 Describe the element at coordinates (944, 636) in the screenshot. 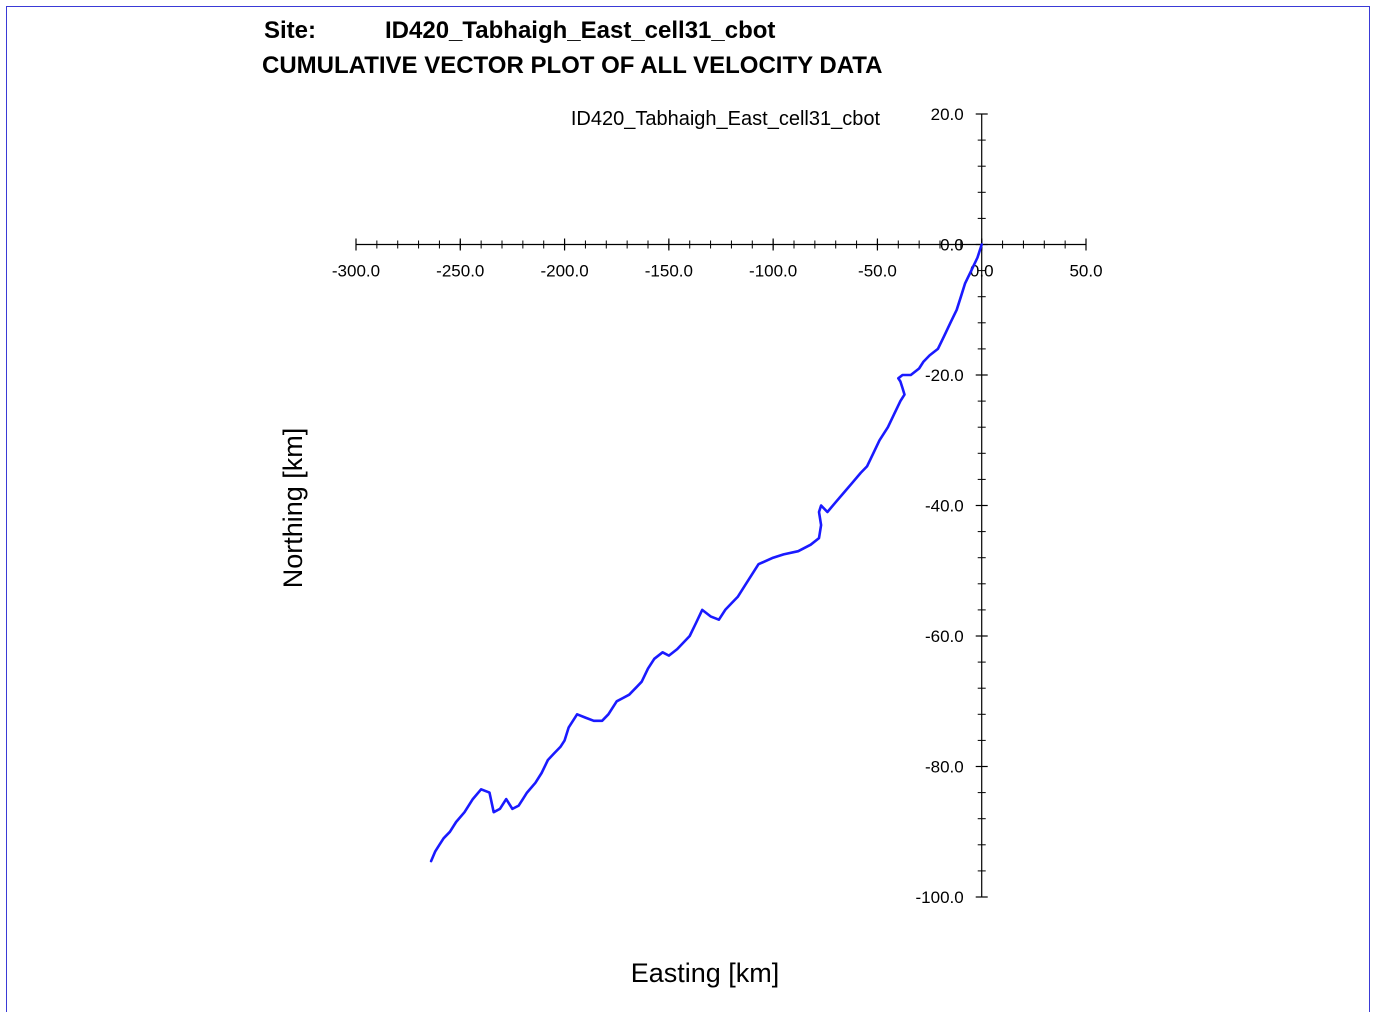

I see `y-tick-label: -60.0` at that location.